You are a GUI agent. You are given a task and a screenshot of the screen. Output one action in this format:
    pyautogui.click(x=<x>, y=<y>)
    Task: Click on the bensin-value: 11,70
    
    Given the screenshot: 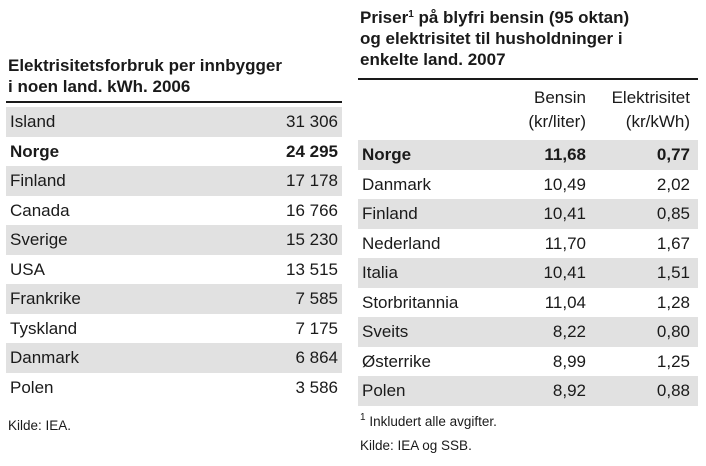 What is the action you would take?
    pyautogui.click(x=565, y=243)
    